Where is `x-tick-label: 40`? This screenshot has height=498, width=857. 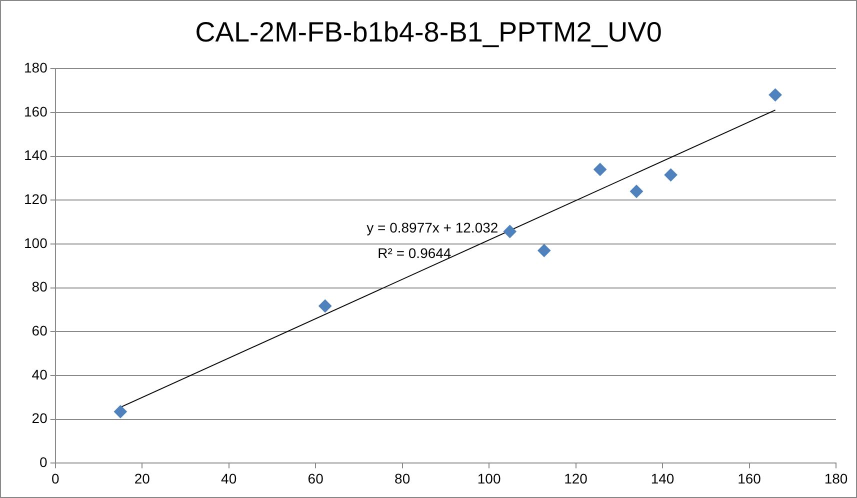 x-tick-label: 40 is located at coordinates (229, 478).